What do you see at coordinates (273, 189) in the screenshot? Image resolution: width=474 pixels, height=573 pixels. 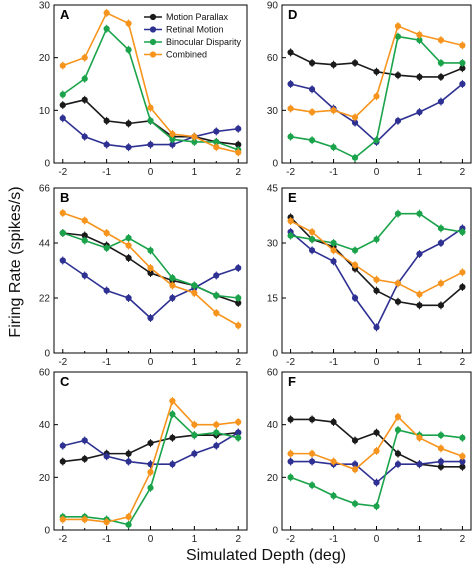 I see `panel-e-y-tick-label: 45` at bounding box center [273, 189].